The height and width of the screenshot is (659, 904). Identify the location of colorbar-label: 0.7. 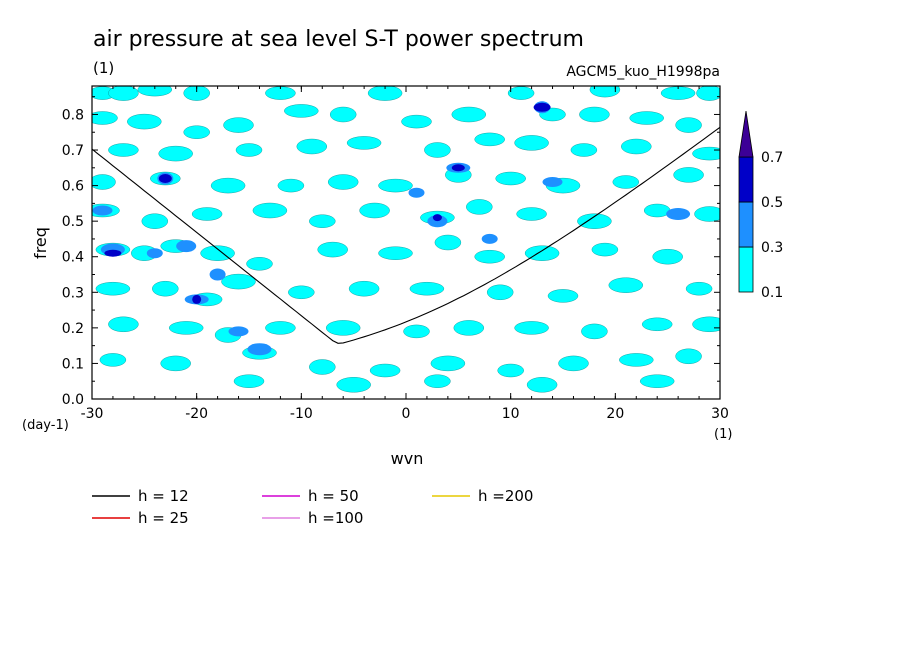
(772, 158).